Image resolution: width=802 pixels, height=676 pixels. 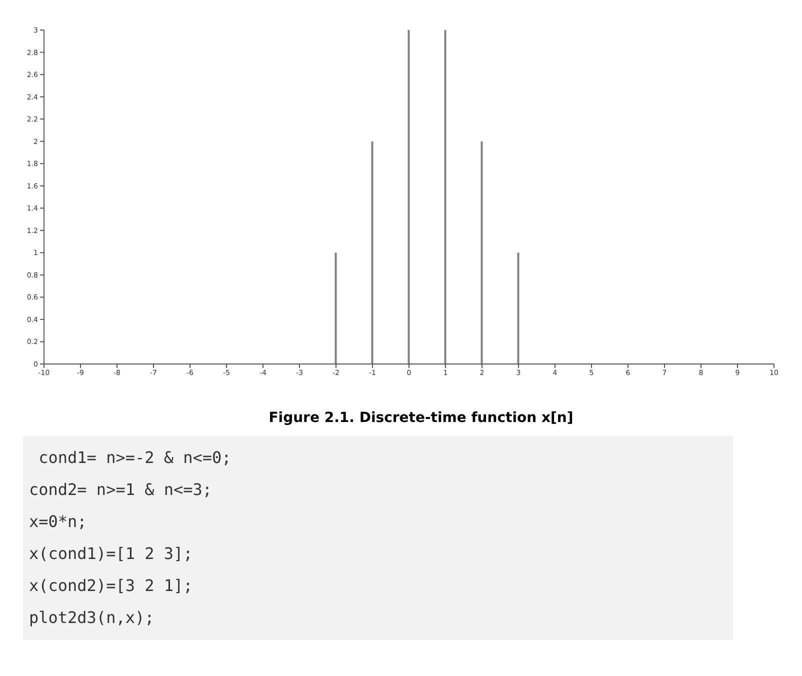 I want to click on text: x(cond1)=[1 2 3];, so click(x=111, y=554).